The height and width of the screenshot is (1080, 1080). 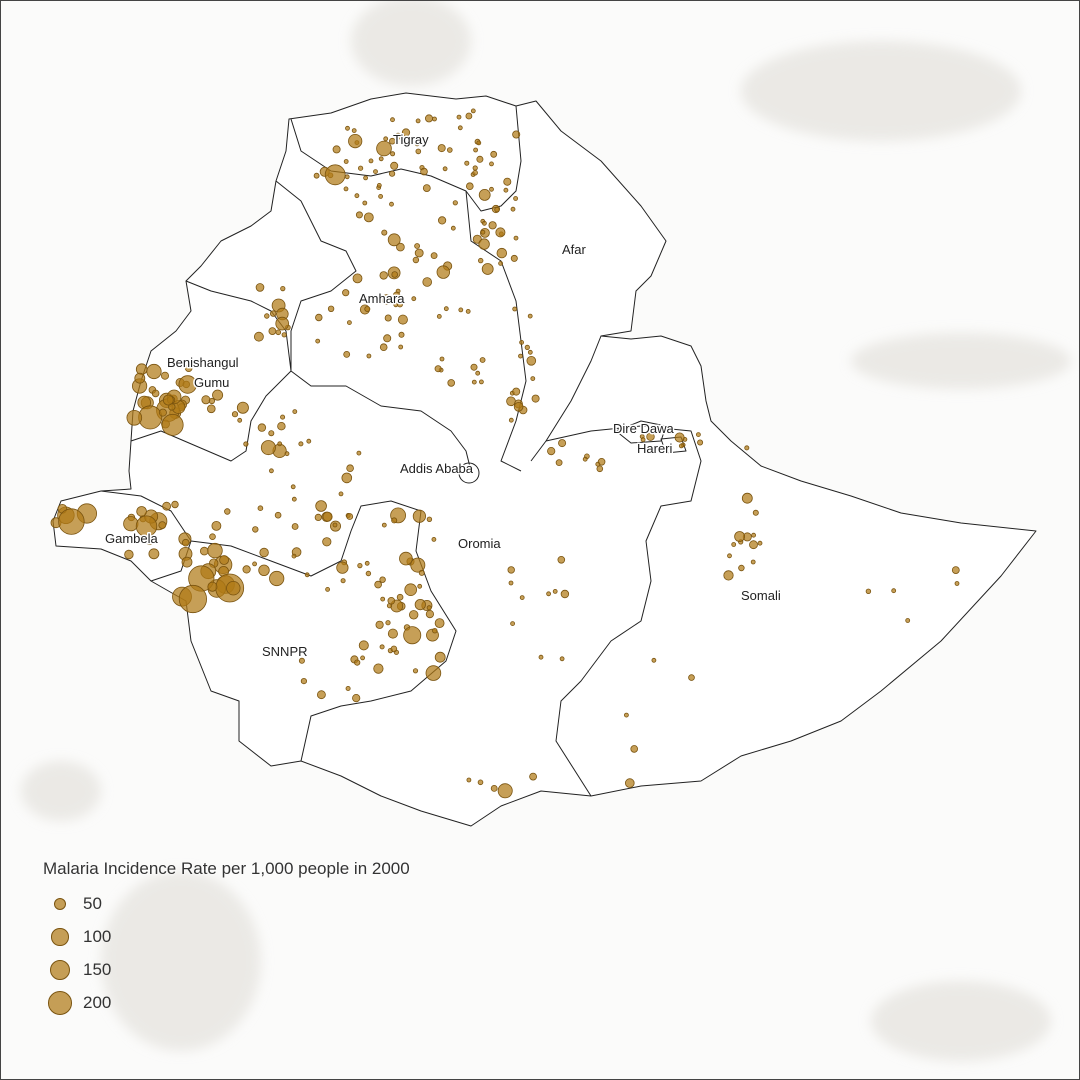 I want to click on region-label-benishangul-line1: Benishangul, so click(x=203, y=362).